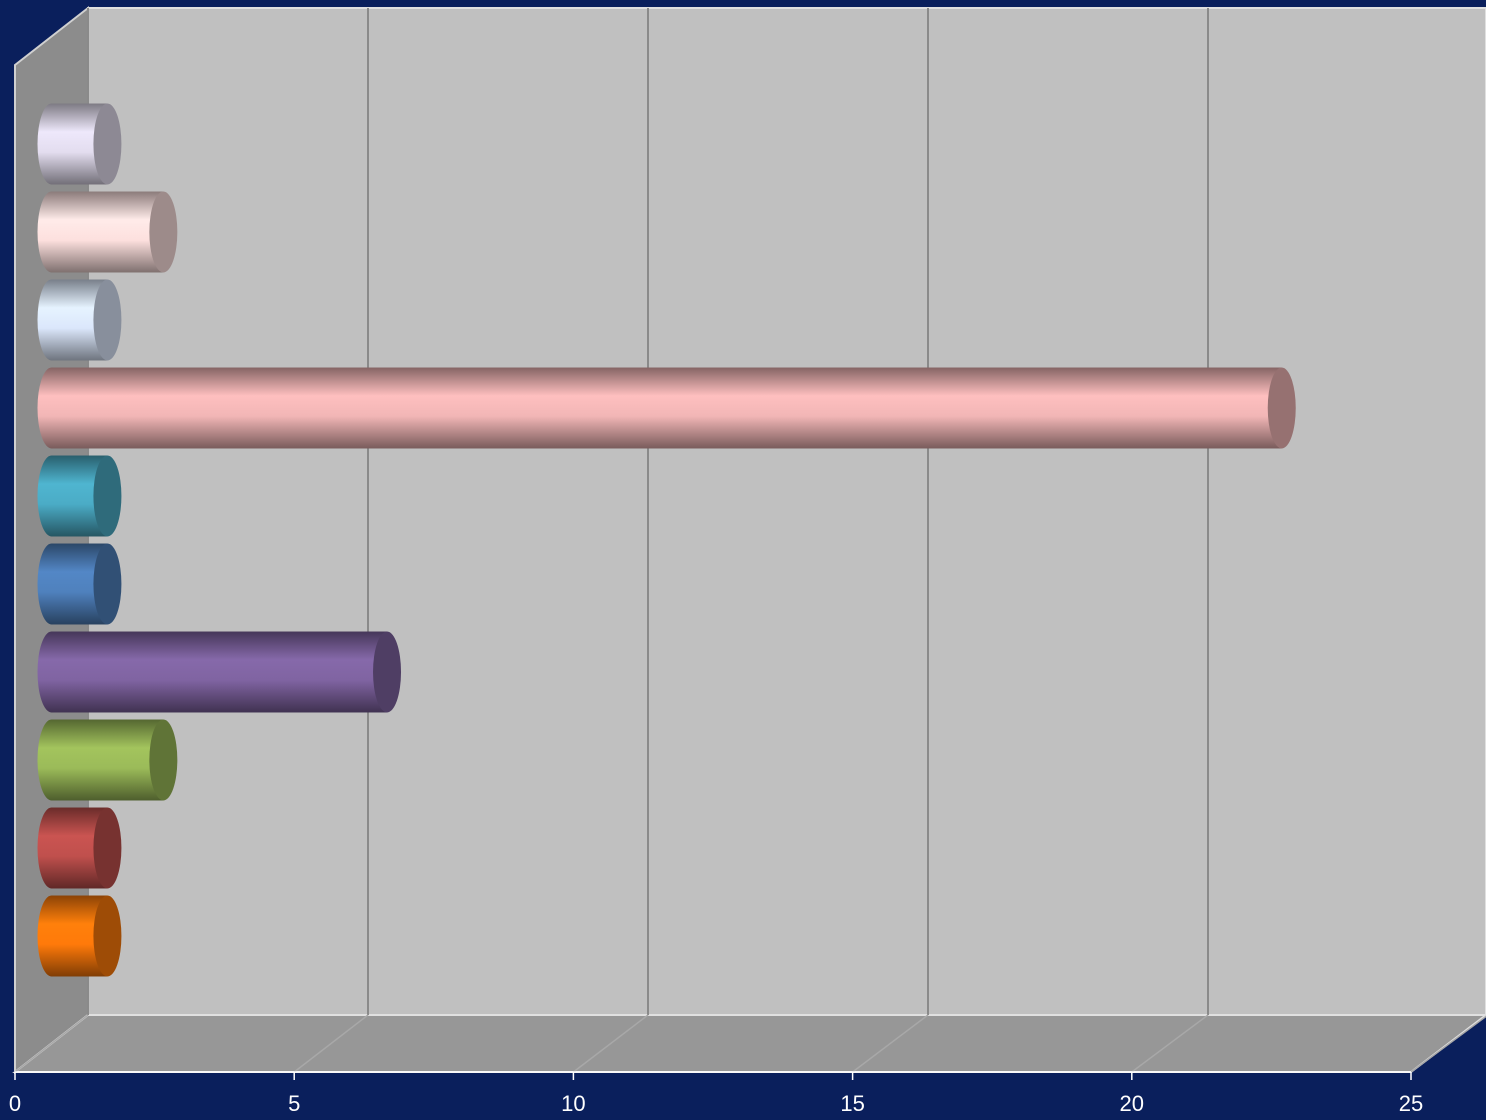 Image resolution: width=1486 pixels, height=1120 pixels. I want to click on floor, so click(749, 1043).